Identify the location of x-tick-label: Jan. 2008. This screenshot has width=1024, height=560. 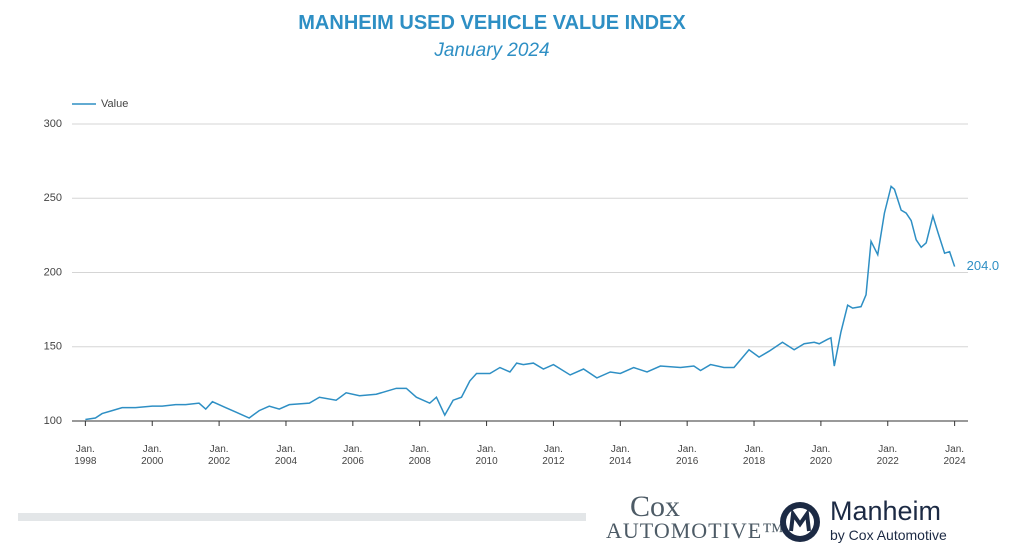
(419, 455).